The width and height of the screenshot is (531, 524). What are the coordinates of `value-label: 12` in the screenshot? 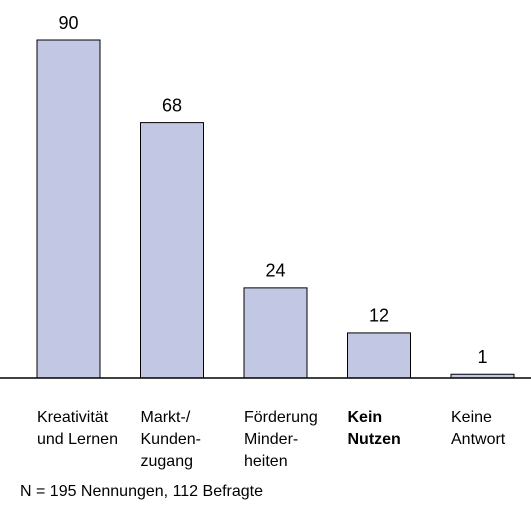 It's located at (379, 316).